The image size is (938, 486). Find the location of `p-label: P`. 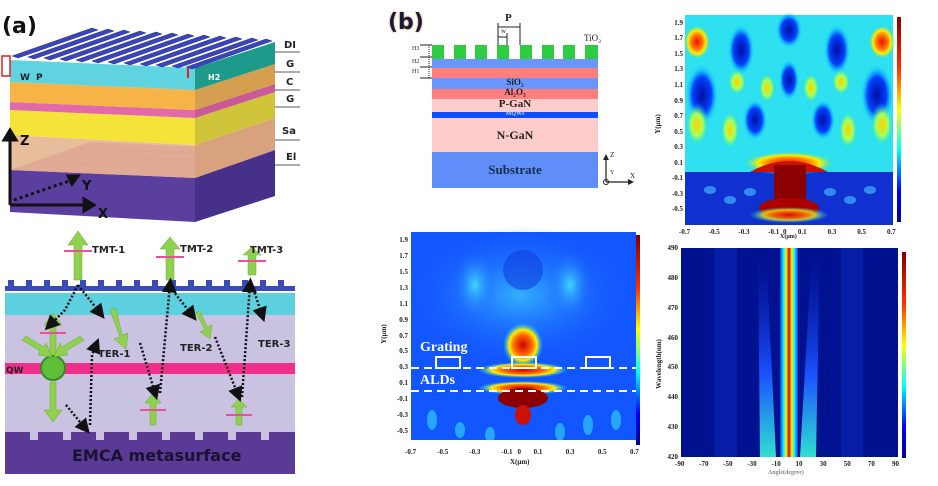

p-label: P is located at coordinates (39, 78).